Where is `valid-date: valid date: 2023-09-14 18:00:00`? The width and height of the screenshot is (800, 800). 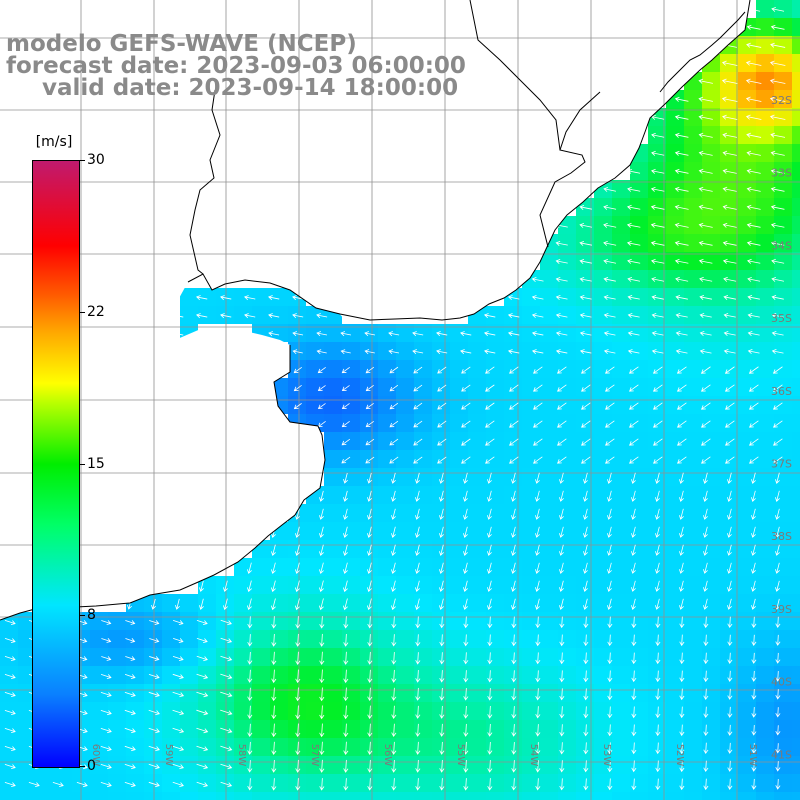 valid-date: valid date: 2023-09-14 18:00:00 is located at coordinates (250, 88).